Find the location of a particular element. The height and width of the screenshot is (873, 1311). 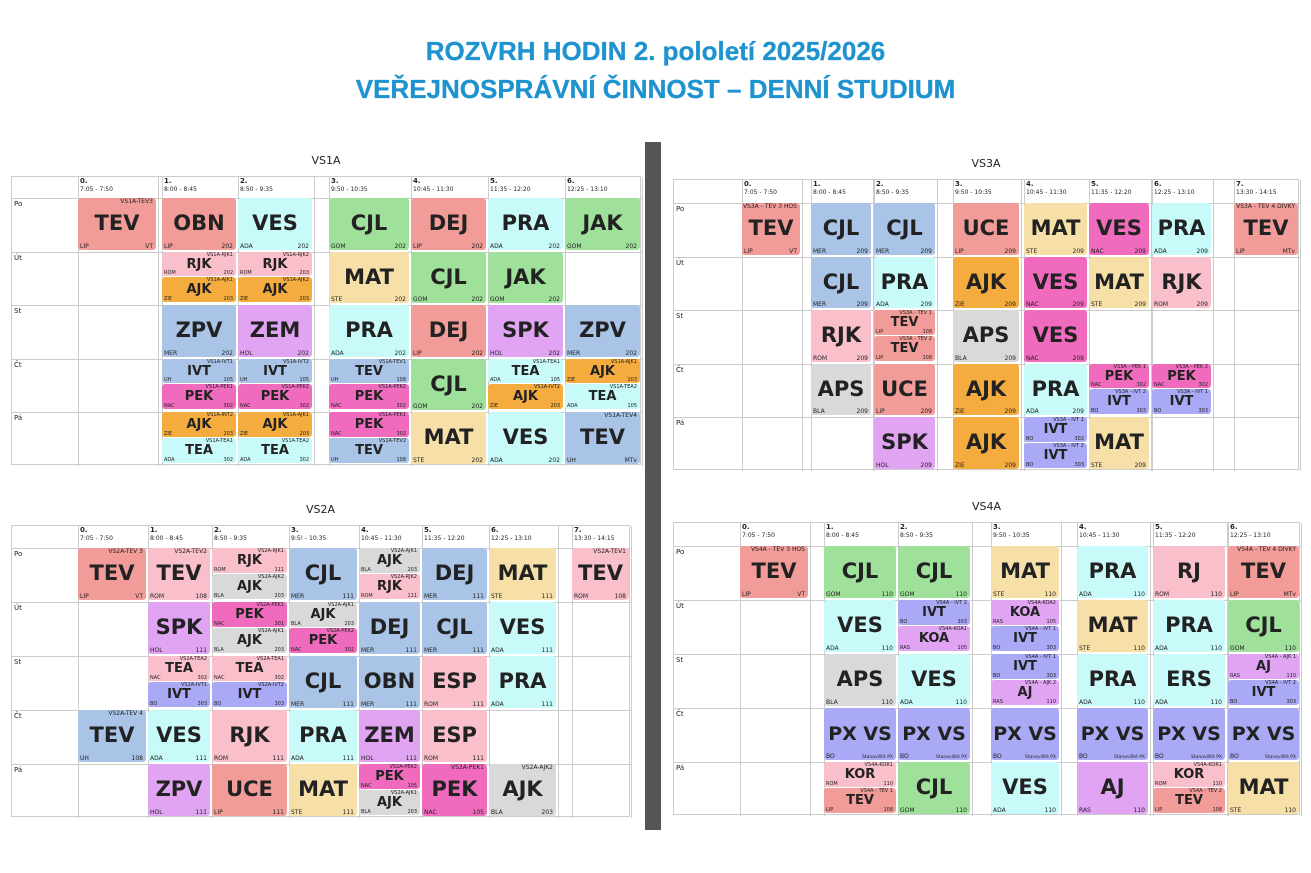

lesson-cell: PRA ADA 202 is located at coordinates (369, 331).